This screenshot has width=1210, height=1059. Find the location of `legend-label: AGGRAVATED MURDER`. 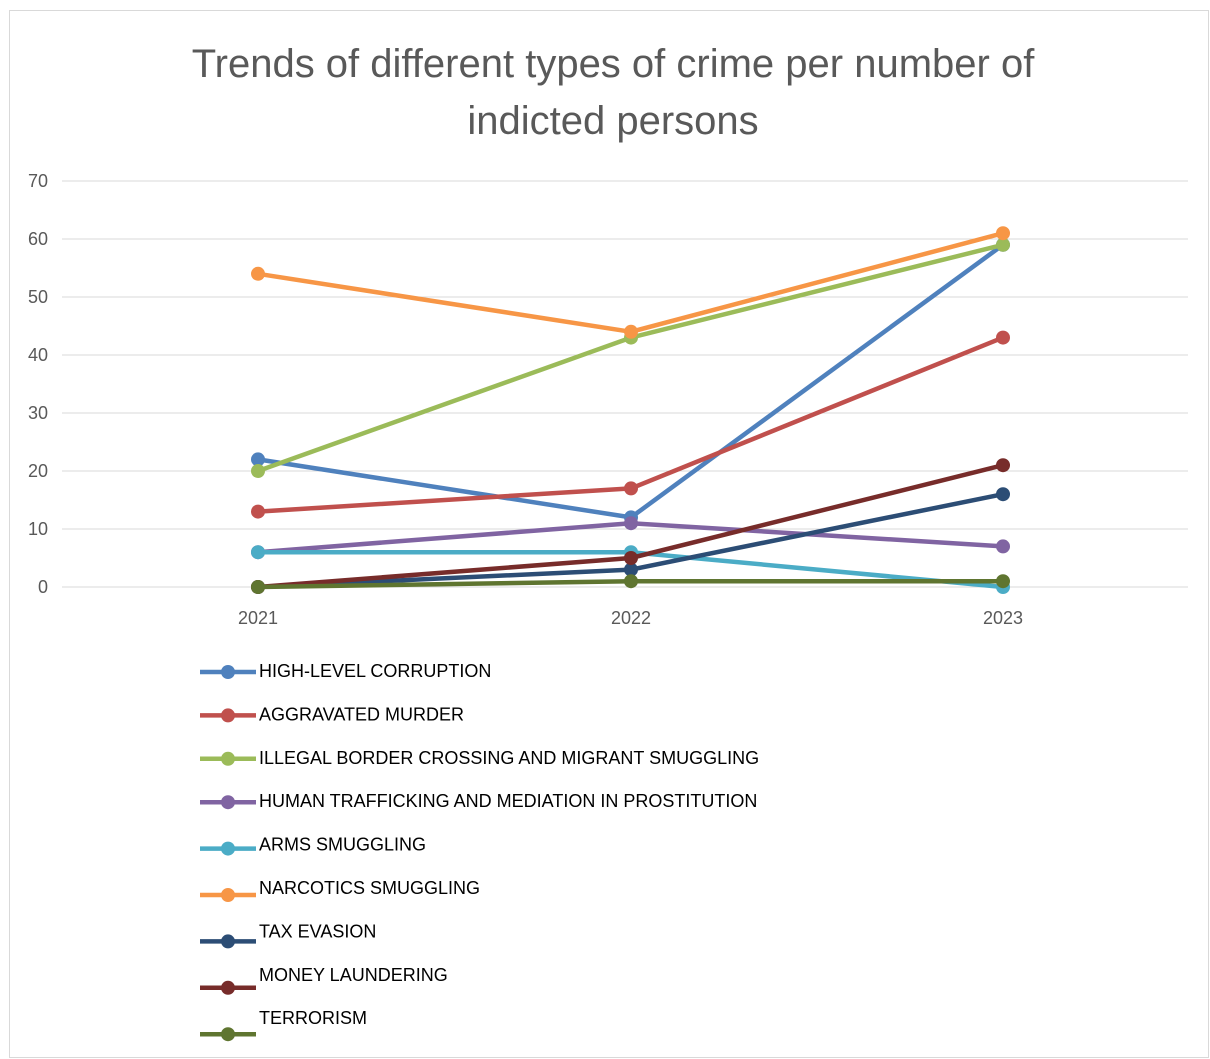

legend-label: AGGRAVATED MURDER is located at coordinates (361, 714).